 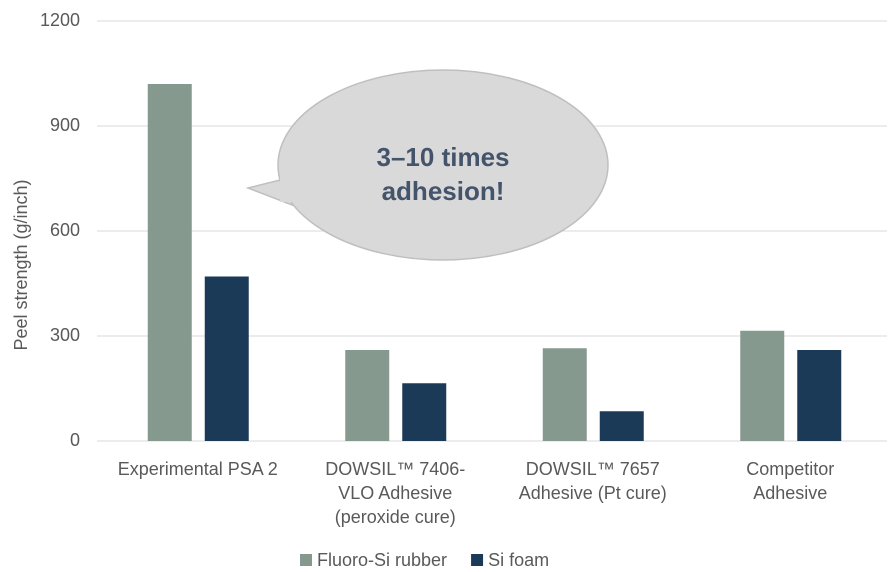 I want to click on legend-label: Fluoro-Si rubber, so click(x=382, y=560).